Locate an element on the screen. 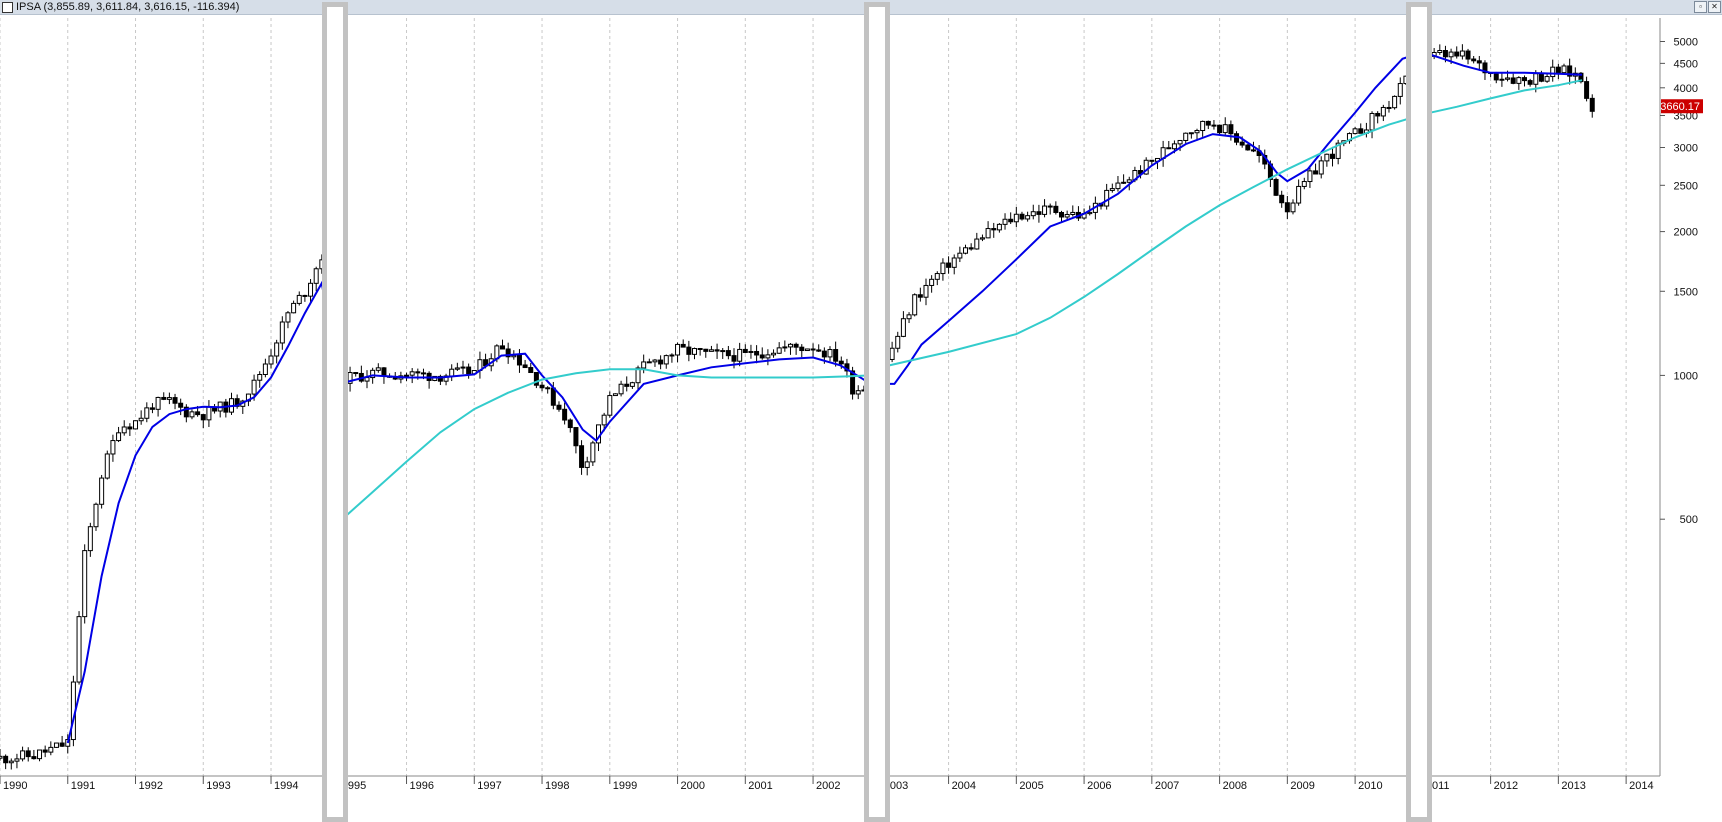  y-tick-label: 500 is located at coordinates (1689, 520).